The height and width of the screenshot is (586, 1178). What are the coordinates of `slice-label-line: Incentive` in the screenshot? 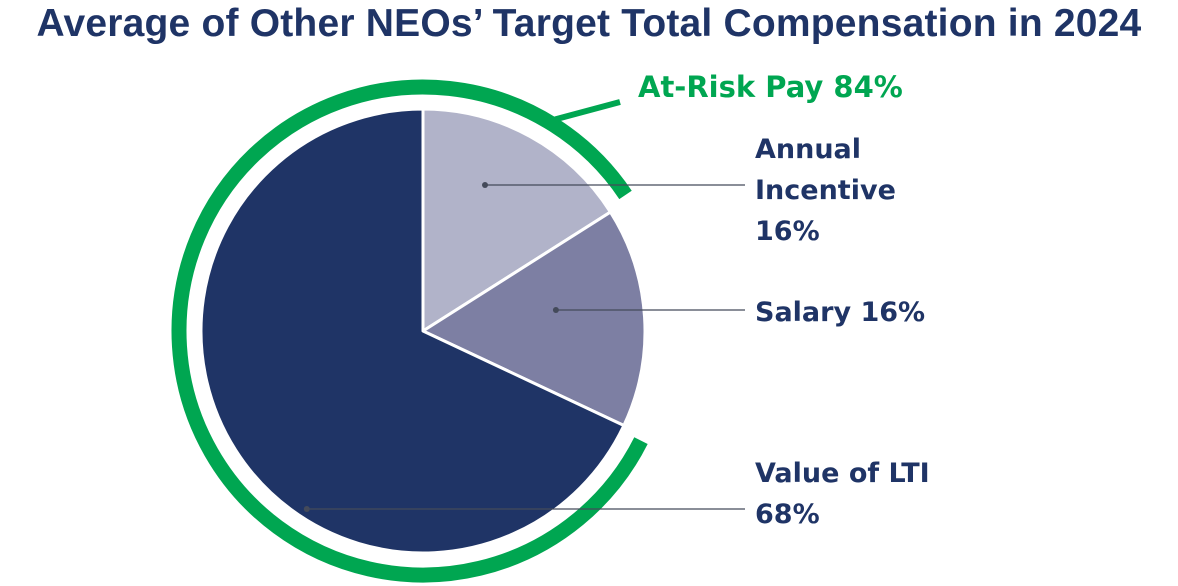 It's located at (825, 190).